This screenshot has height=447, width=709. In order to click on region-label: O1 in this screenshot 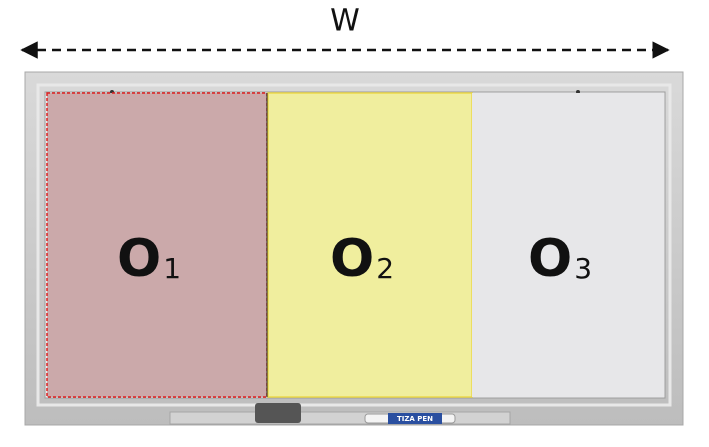, I will do `click(149, 259)`.